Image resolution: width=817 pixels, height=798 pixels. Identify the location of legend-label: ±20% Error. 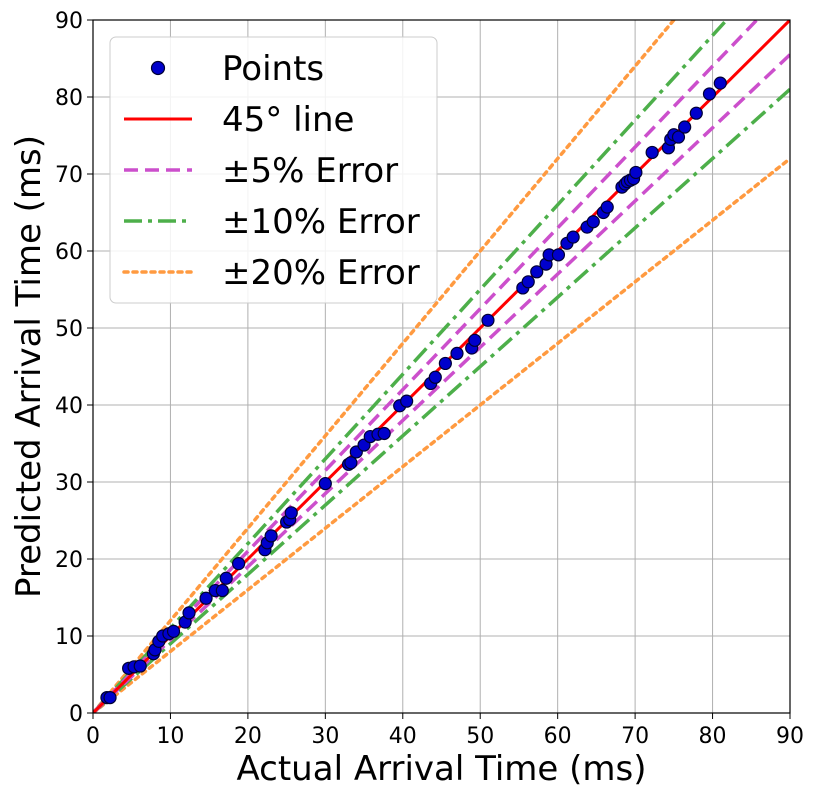
(321, 273).